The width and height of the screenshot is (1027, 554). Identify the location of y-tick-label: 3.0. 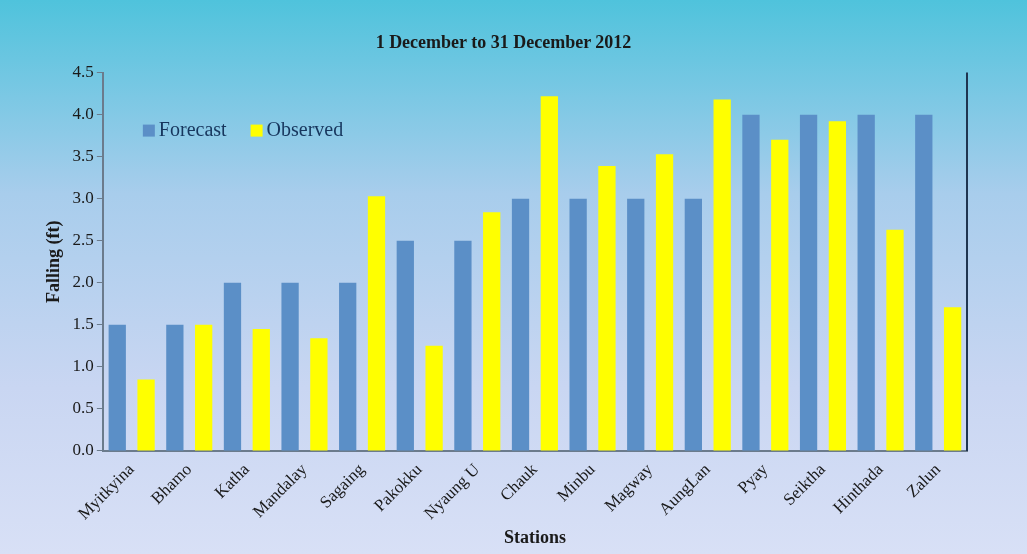
(83, 198).